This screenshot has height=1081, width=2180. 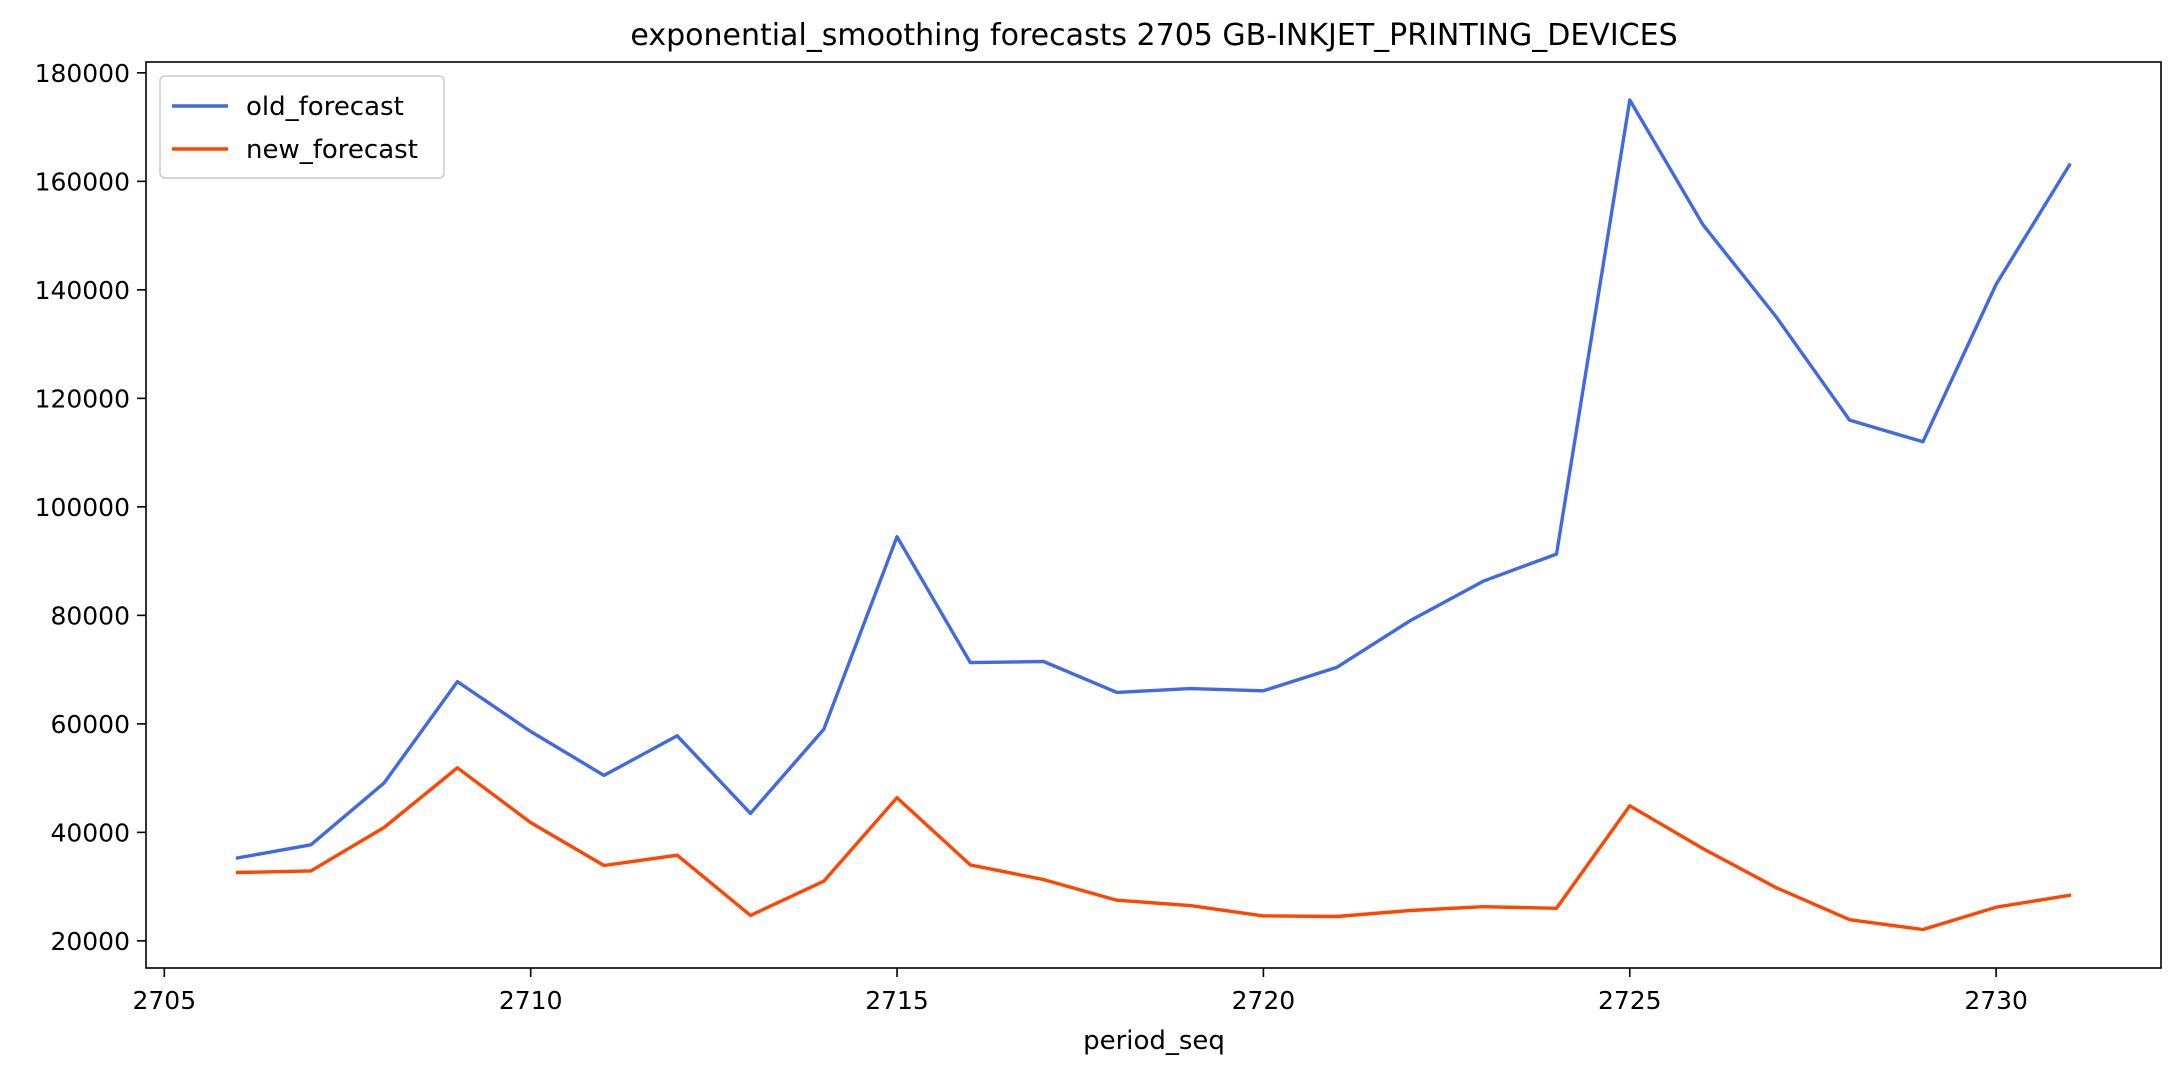 What do you see at coordinates (82, 507) in the screenshot?
I see `y-tick-label: 100000` at bounding box center [82, 507].